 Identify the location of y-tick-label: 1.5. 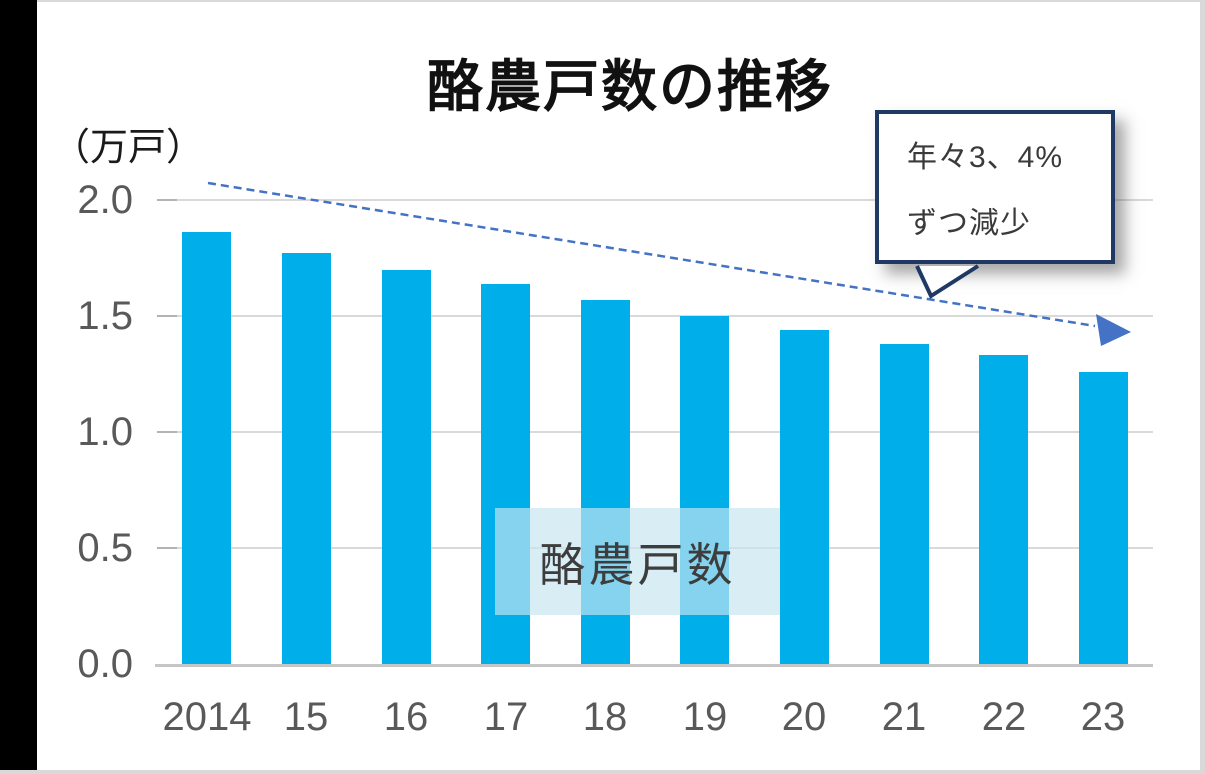
(105, 316).